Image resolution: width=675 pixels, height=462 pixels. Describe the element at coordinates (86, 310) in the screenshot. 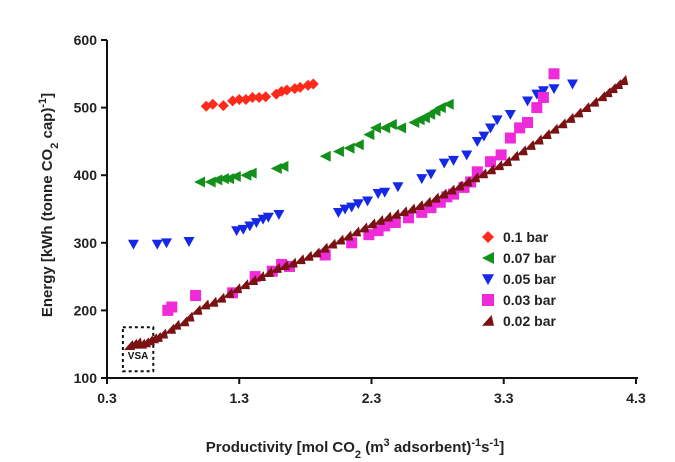

I see `y-tick-label: 200` at that location.